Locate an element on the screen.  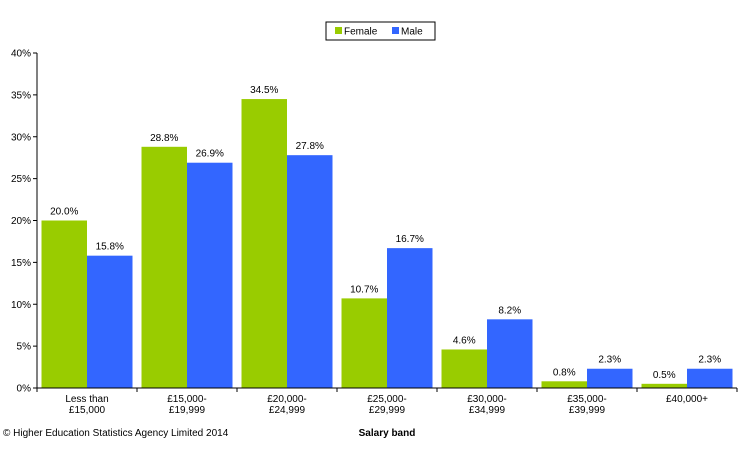
x-category-label: £20,000-£24,999 is located at coordinates (286, 405).